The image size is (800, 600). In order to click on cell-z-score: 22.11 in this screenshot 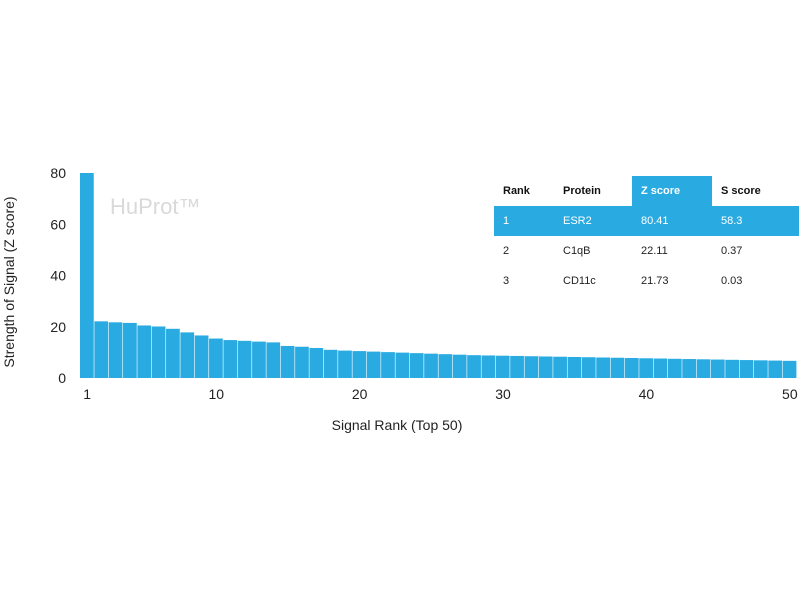, I will do `click(654, 251)`.